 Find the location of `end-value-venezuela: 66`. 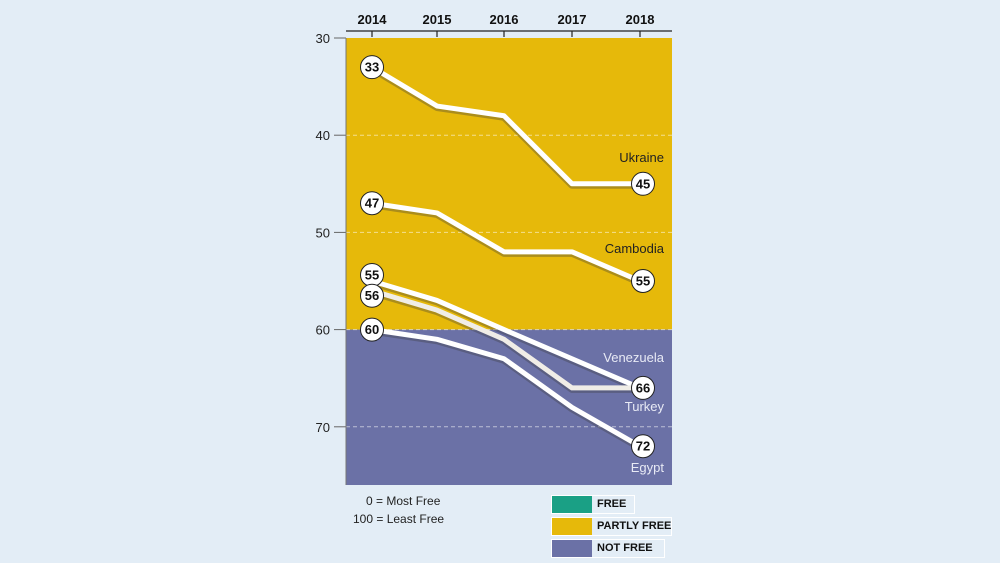

end-value-venezuela: 66 is located at coordinates (643, 387).